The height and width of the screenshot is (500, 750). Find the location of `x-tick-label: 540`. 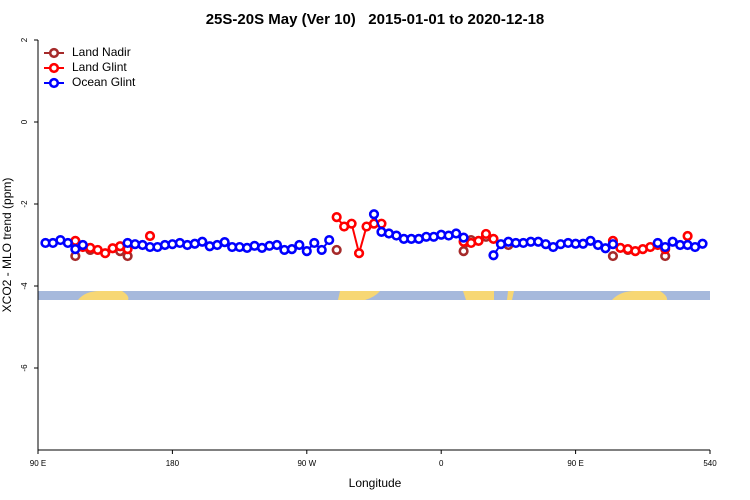

x-tick-label: 540 is located at coordinates (710, 463).